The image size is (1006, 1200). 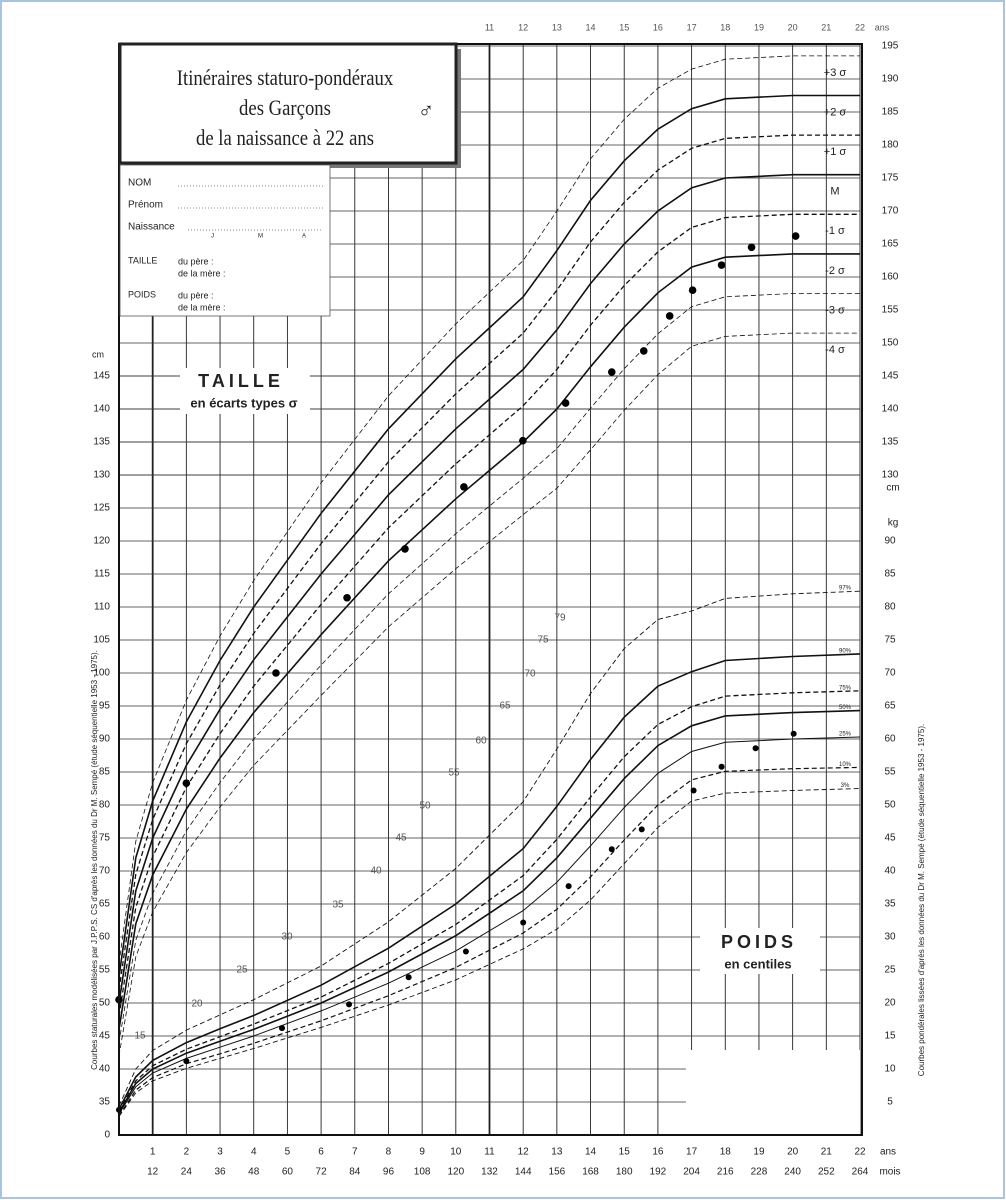 I want to click on month-label: 108, so click(x=422, y=1172).